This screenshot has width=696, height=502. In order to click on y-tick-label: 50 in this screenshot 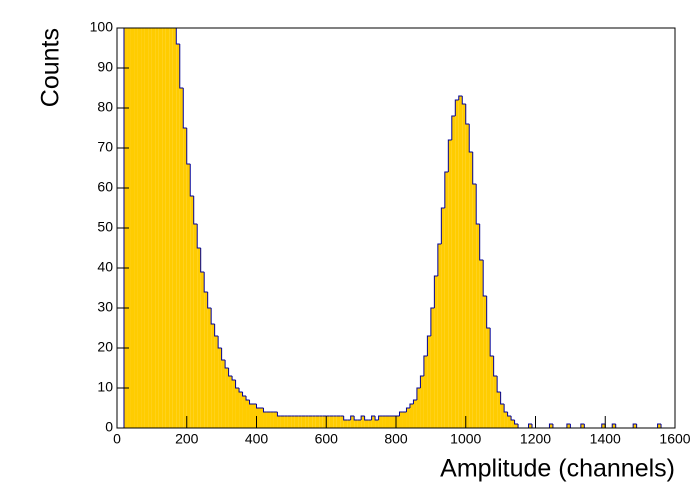, I will do `click(105, 227)`.